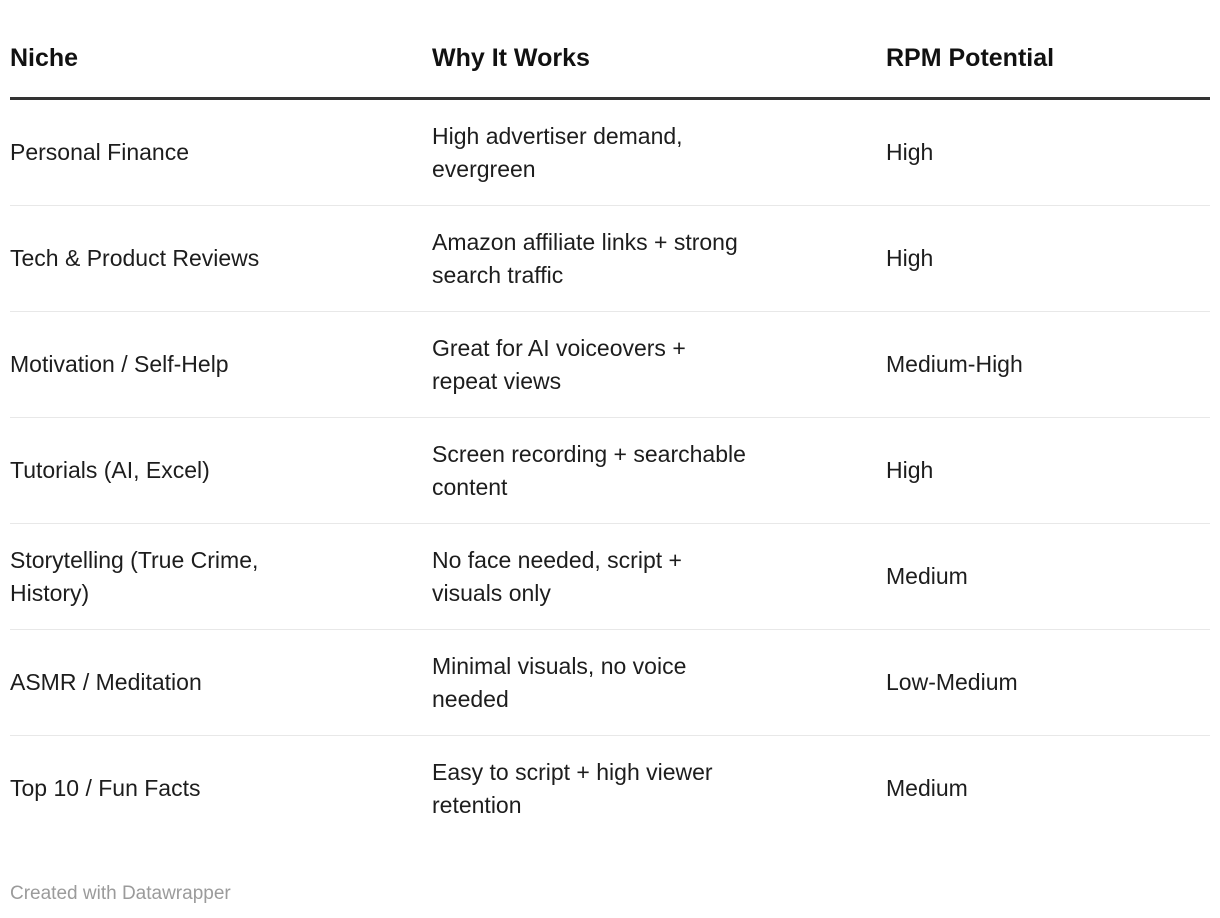 The height and width of the screenshot is (918, 1220). I want to click on cell-why-it-works: Minimal visuals, no voice needed, so click(659, 682).